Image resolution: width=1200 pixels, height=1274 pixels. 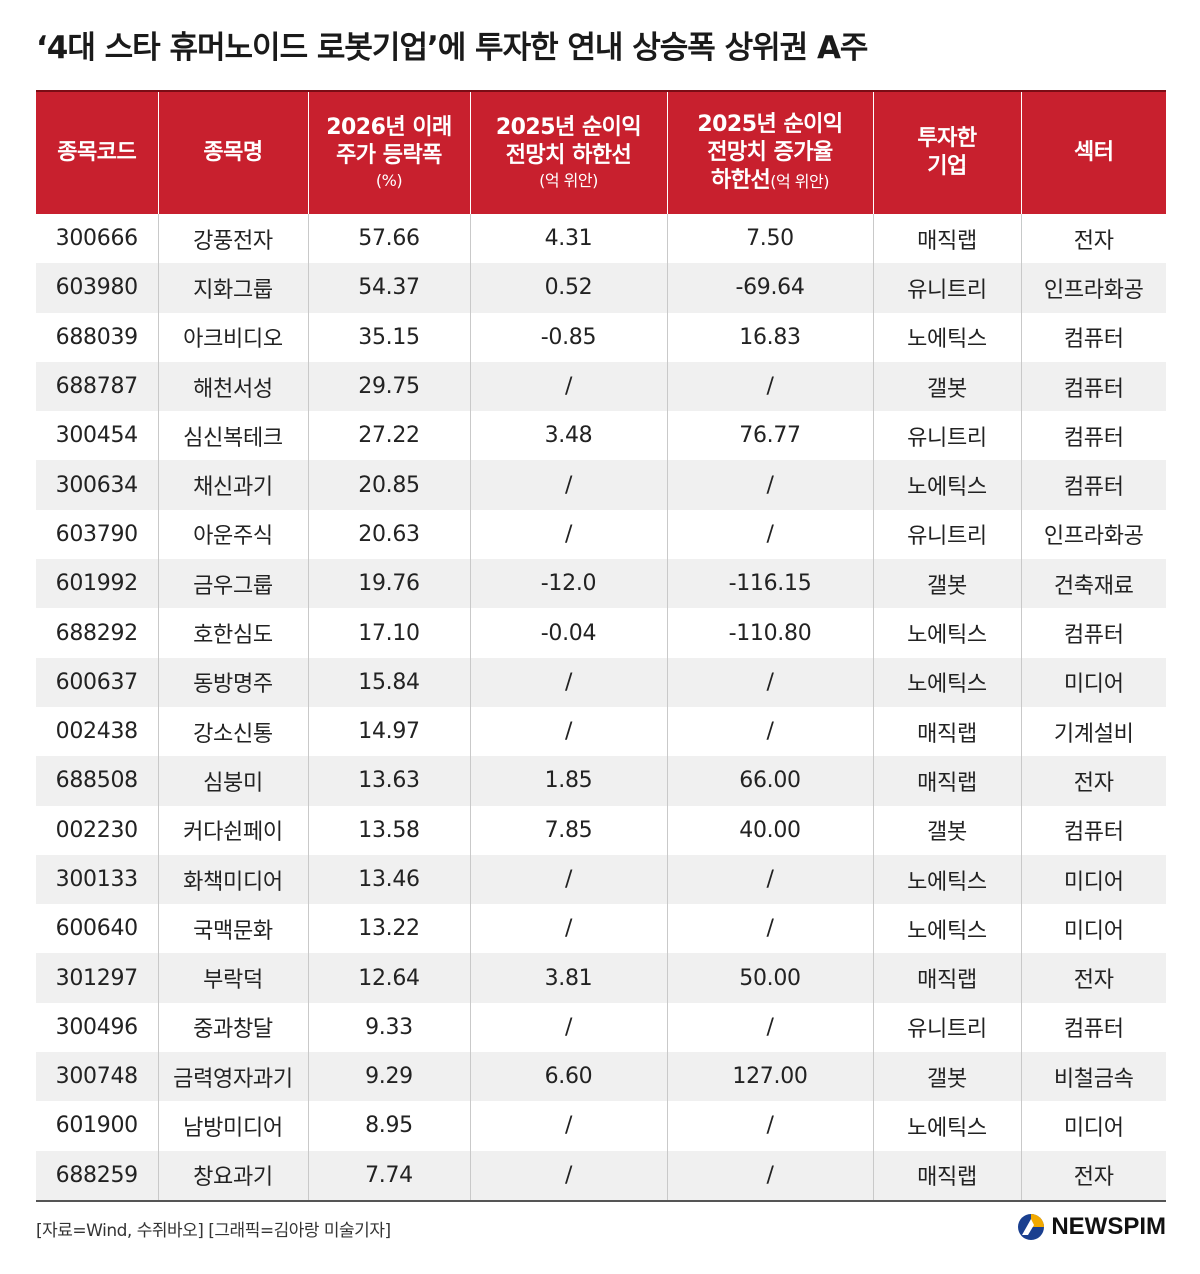 I want to click on cell-profit: 4.31, so click(x=568, y=239).